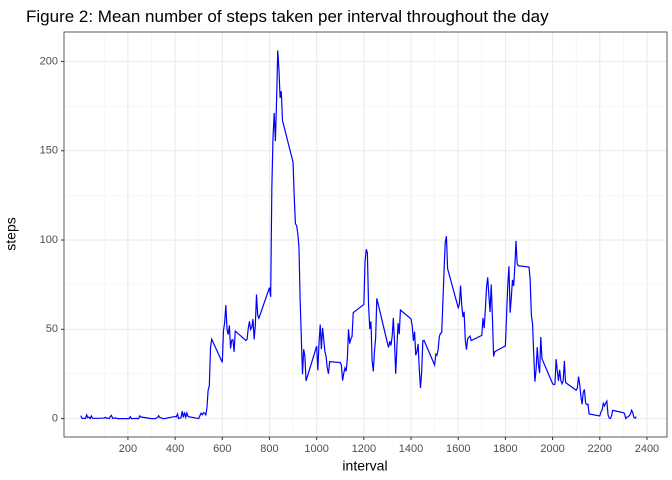  What do you see at coordinates (11, 233) in the screenshot?
I see `y-axis-title: steps` at bounding box center [11, 233].